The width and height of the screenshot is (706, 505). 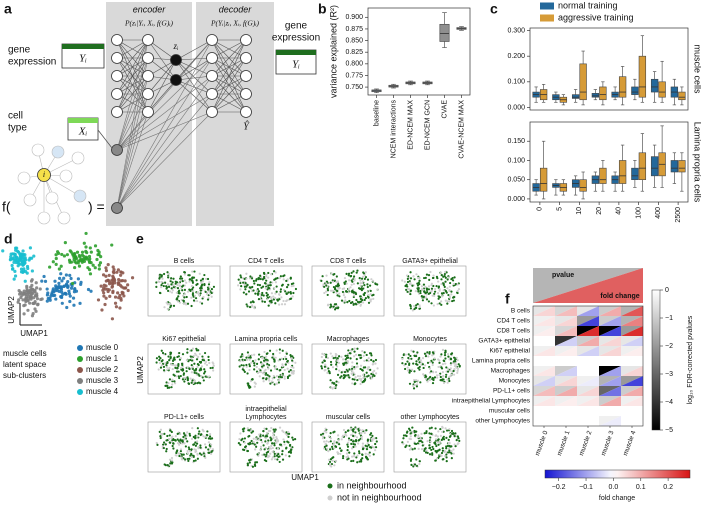 What do you see at coordinates (588, 5) in the screenshot?
I see `legend-label: normal training` at bounding box center [588, 5].